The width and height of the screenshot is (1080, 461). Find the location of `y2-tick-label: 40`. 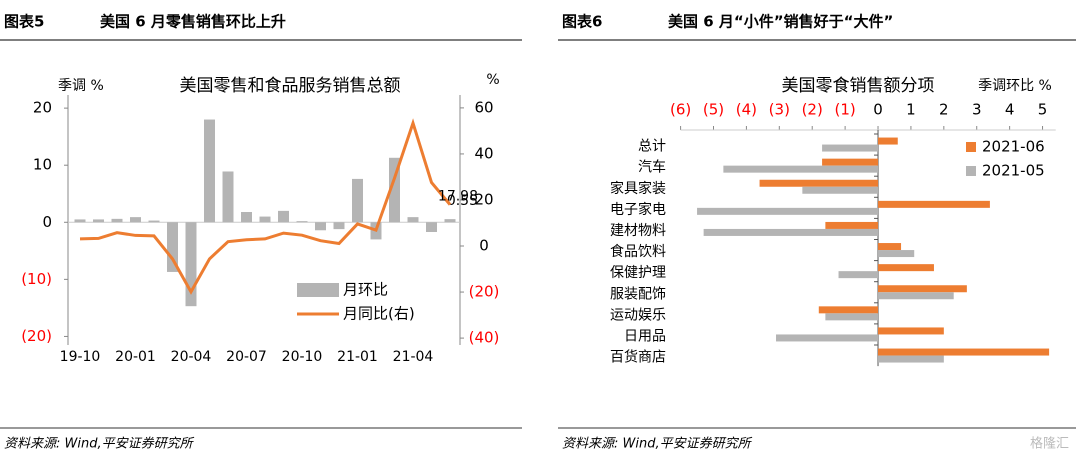

y2-tick-label: 40 is located at coordinates (483, 153).